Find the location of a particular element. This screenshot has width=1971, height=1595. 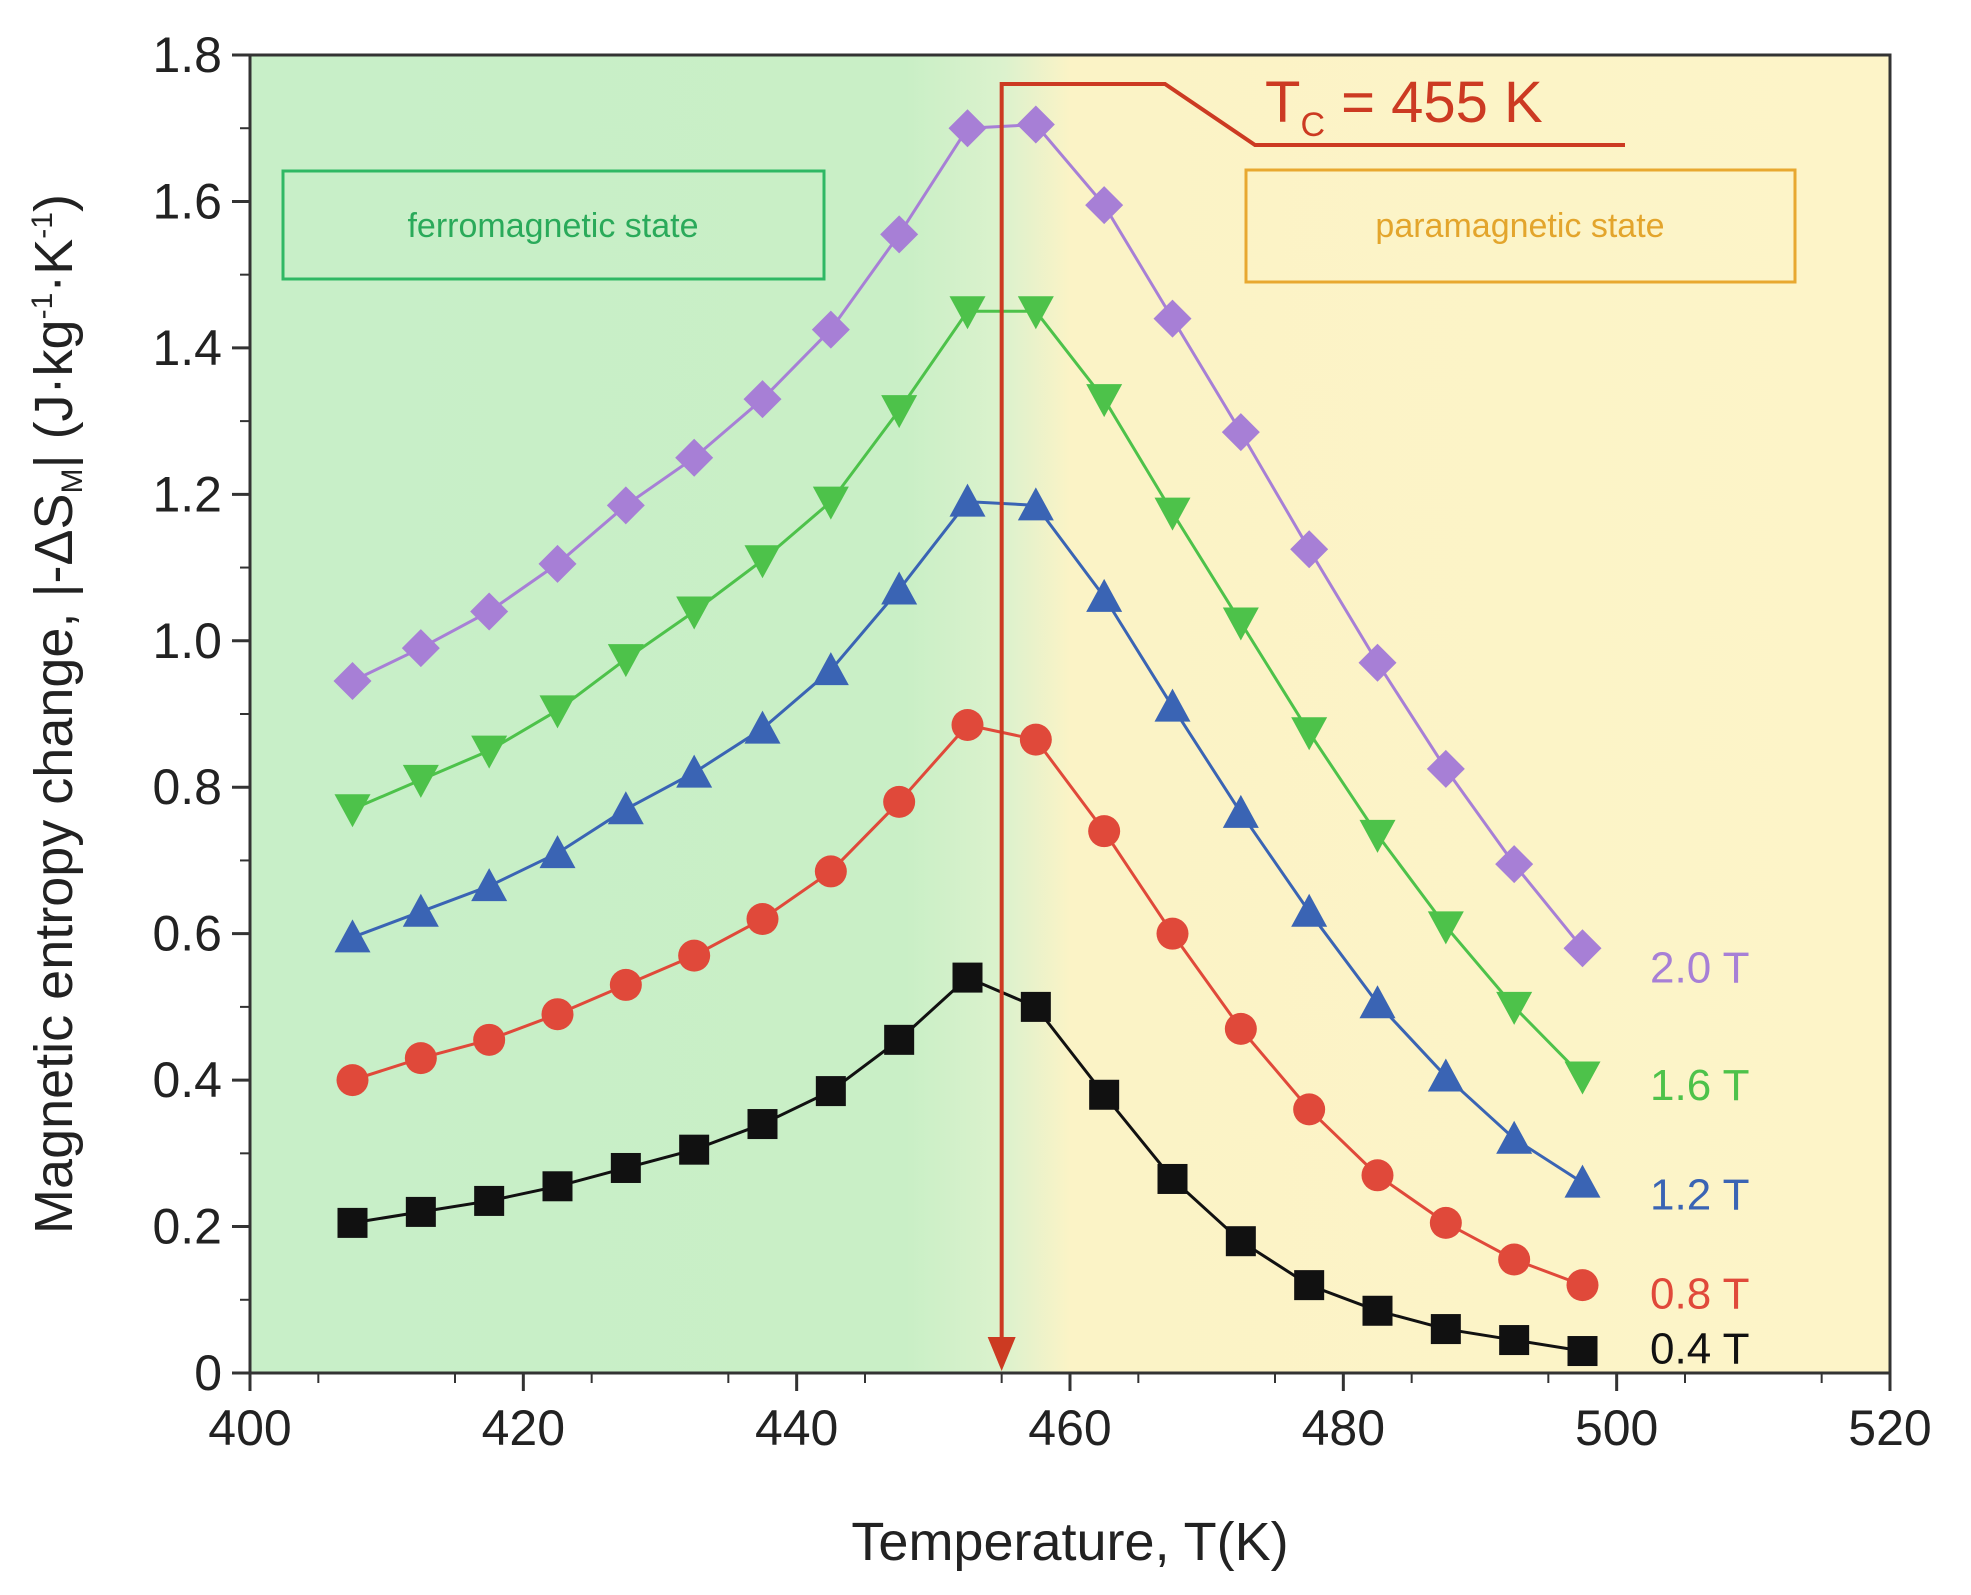

y-tick-label: 0.8 is located at coordinates (187, 787).